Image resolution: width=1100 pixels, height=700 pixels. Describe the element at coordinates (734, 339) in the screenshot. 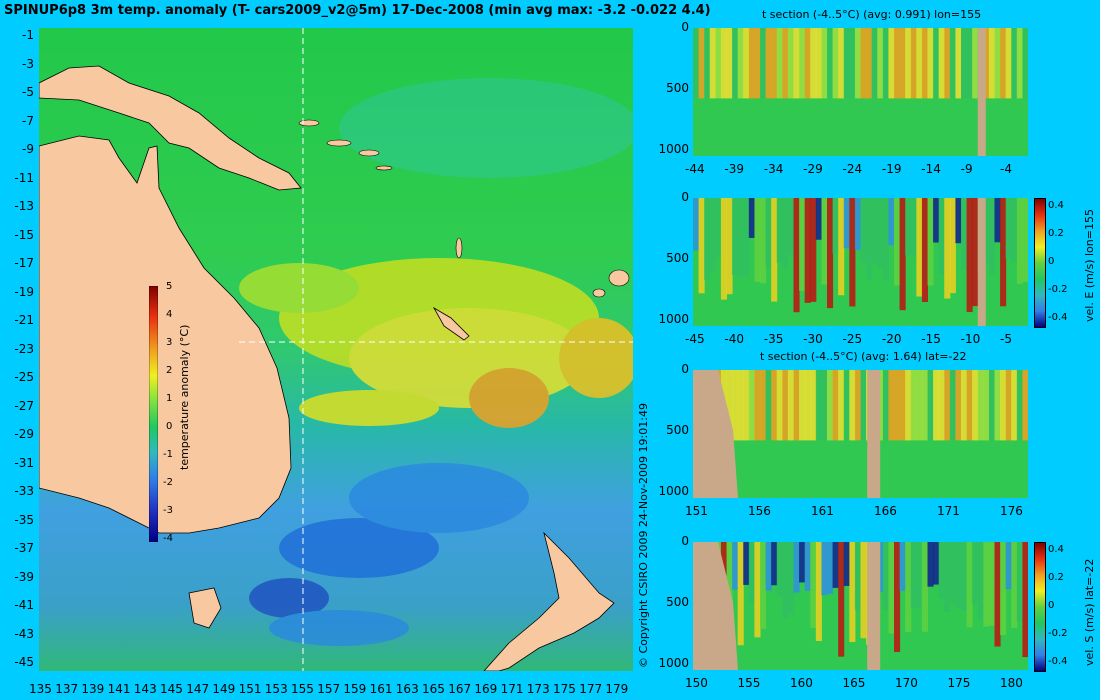

I see `section-x-tick-label: -40` at that location.